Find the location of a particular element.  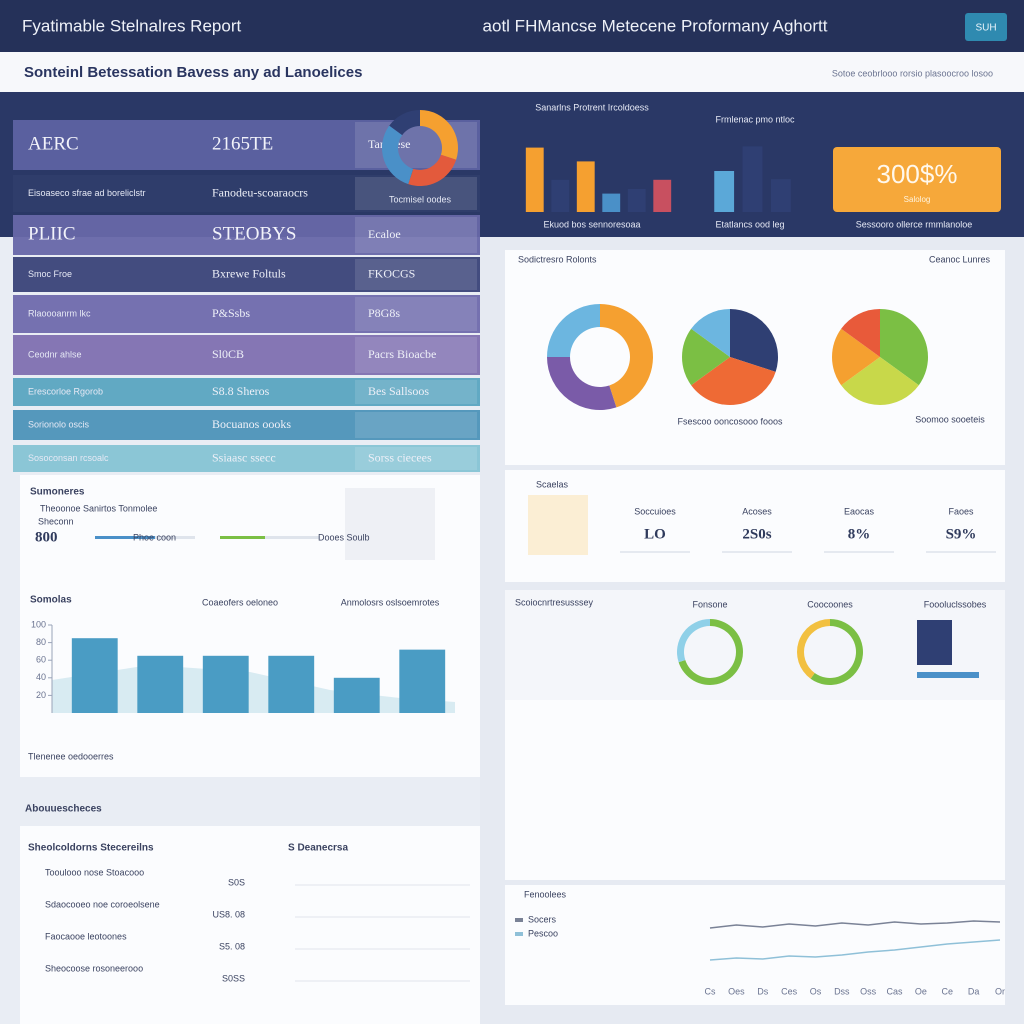

kpi-value: 300$% is located at coordinates (917, 174).